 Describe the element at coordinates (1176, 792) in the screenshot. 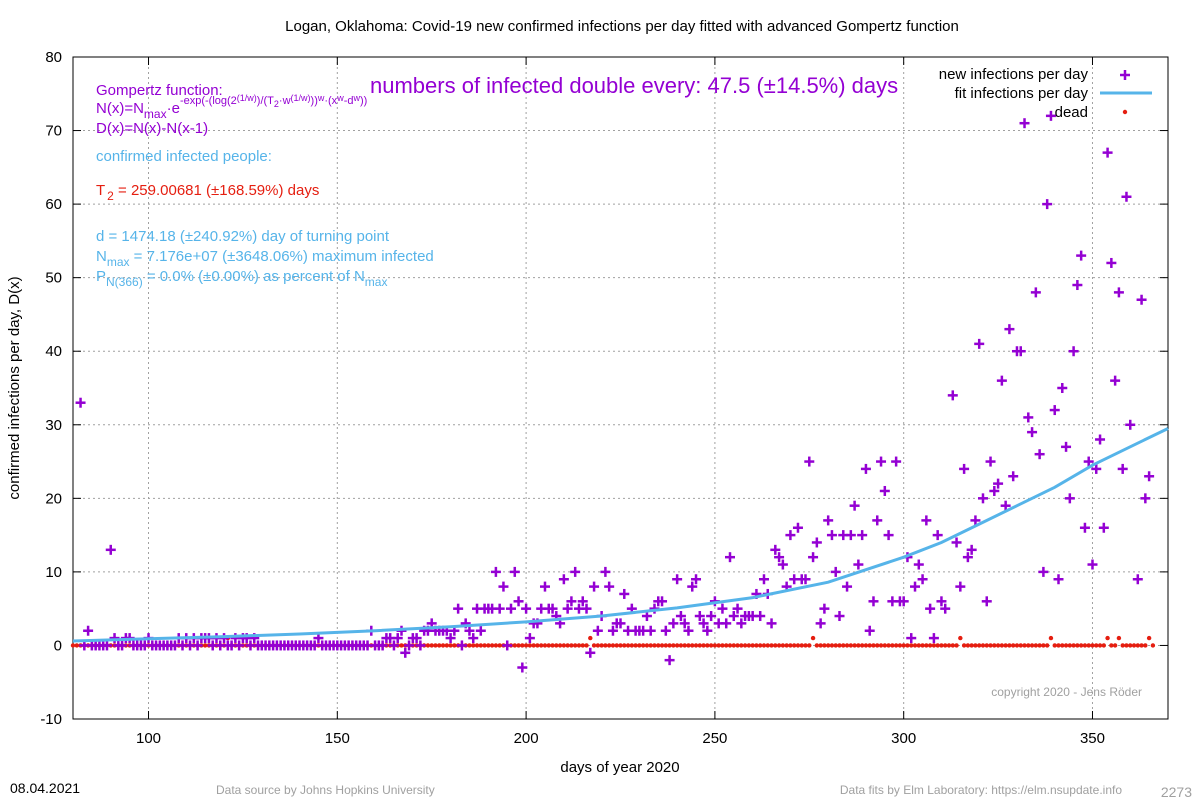

I see `footer-id: 2273` at that location.